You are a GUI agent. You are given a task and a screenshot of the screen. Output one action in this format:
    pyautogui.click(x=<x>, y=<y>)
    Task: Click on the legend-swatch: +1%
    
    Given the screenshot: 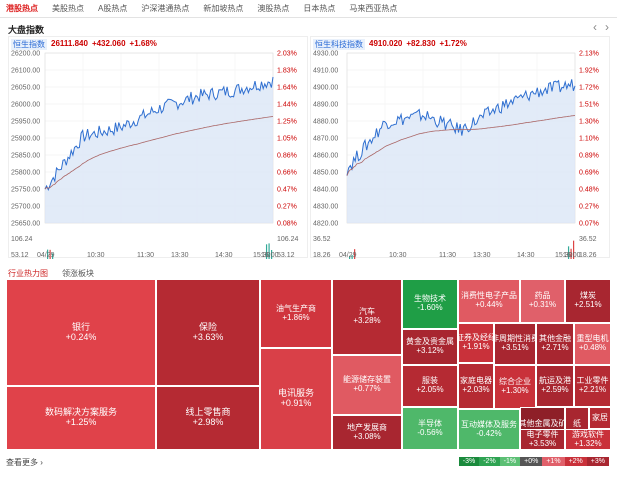 What is the action you would take?
    pyautogui.click(x=553, y=461)
    